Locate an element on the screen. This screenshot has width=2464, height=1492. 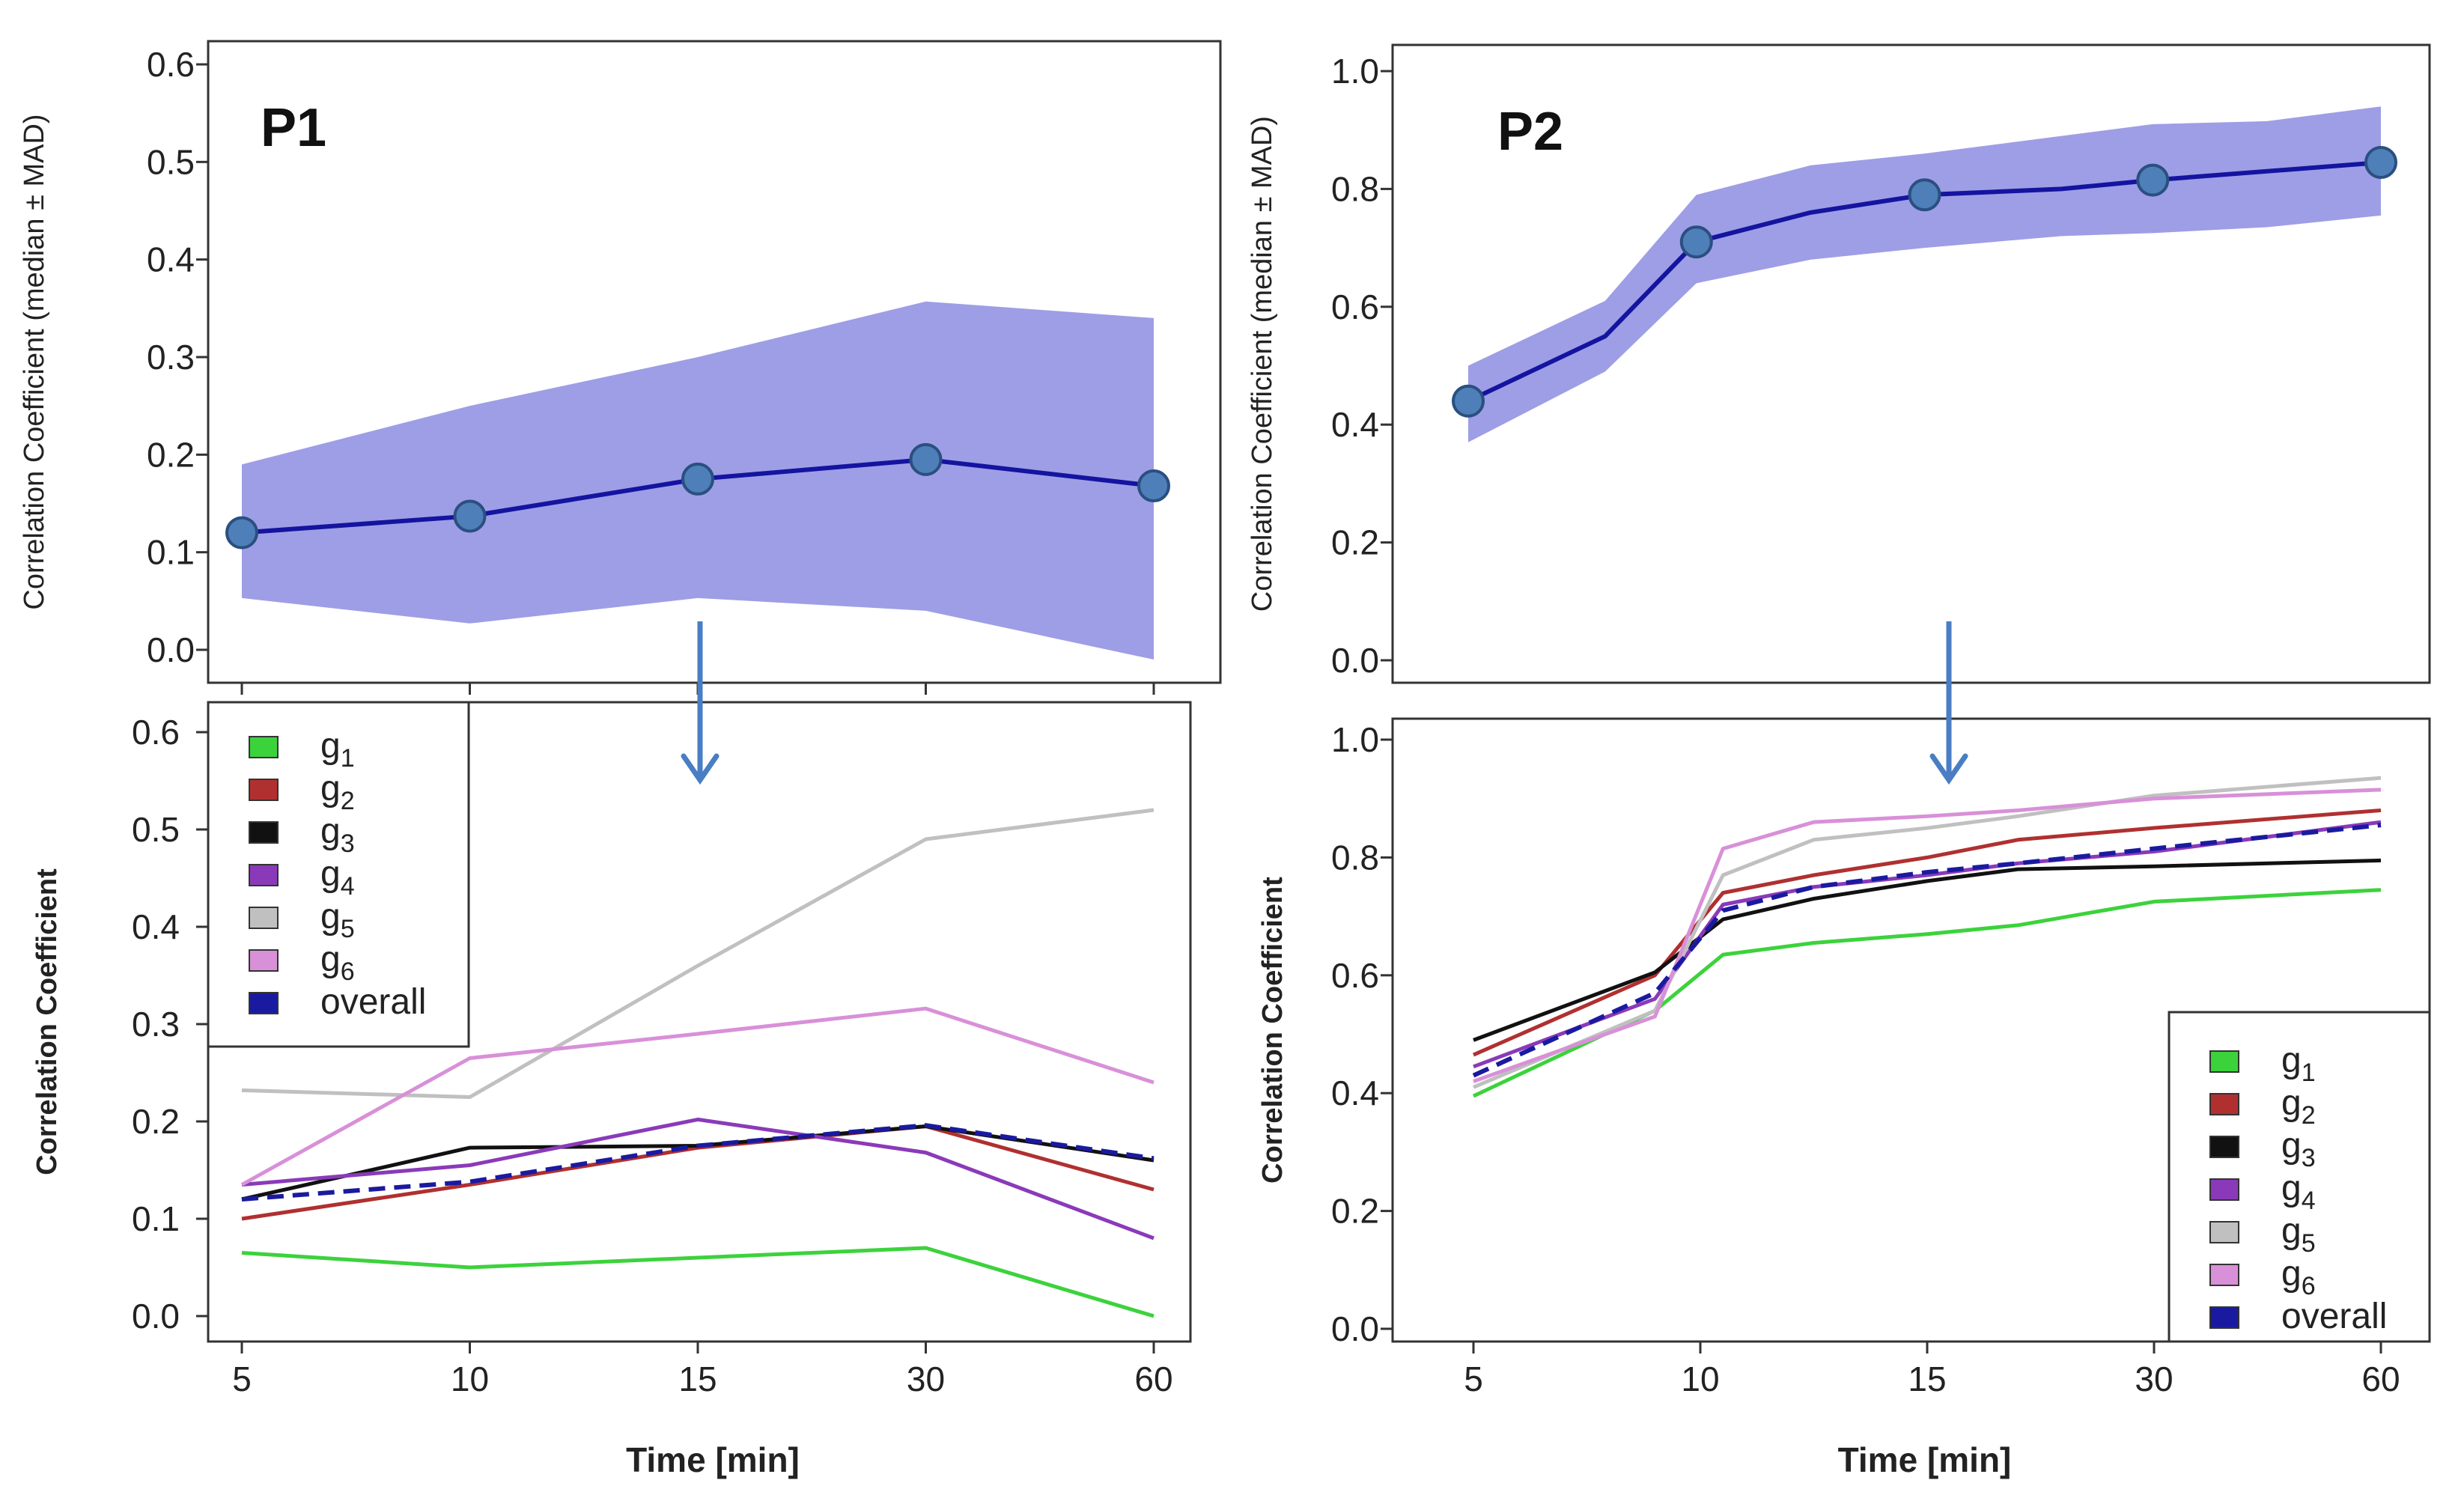
mad-band is located at coordinates (1924, 274).